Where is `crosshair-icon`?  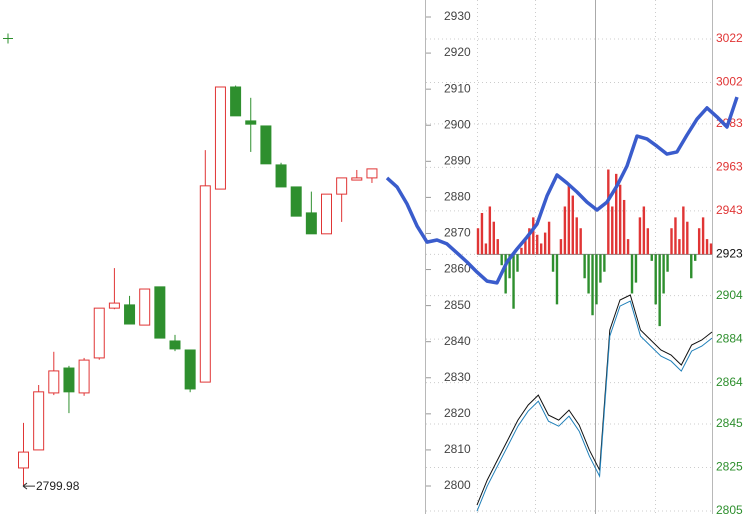 crosshair-icon is located at coordinates (8, 38).